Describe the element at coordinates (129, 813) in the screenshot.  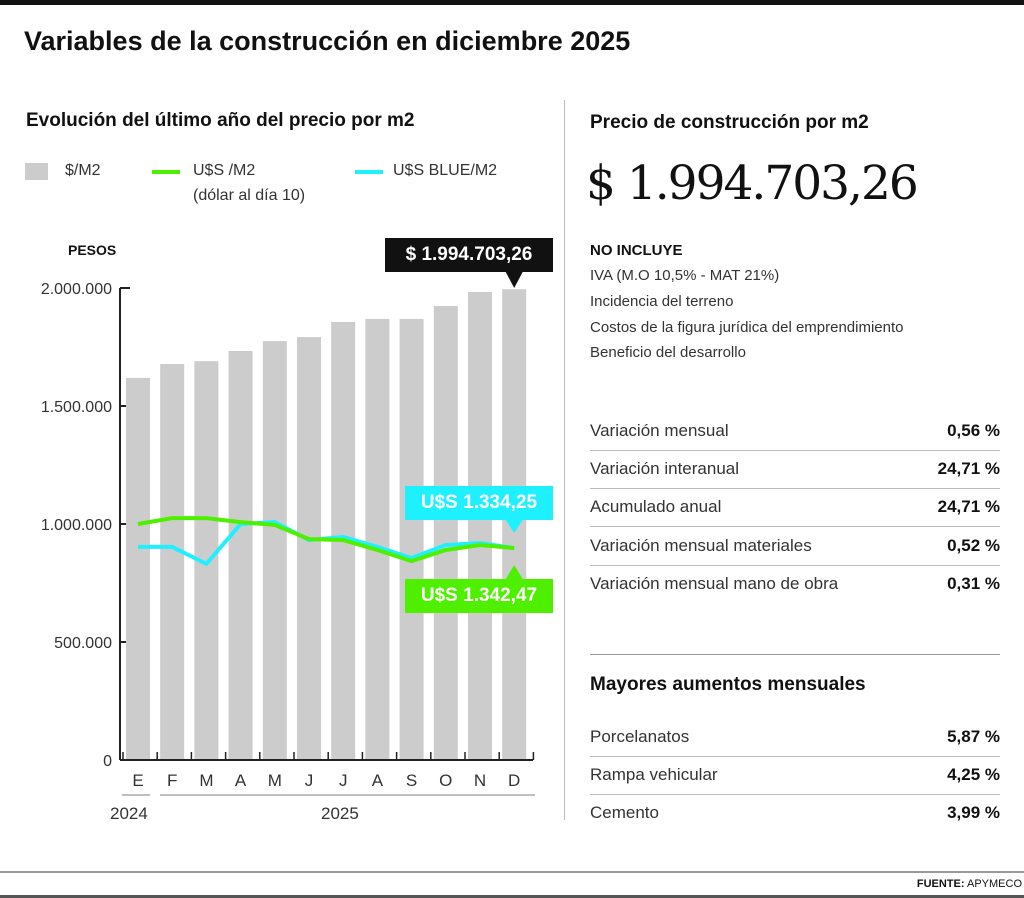
I see `year-2024: 2024` at that location.